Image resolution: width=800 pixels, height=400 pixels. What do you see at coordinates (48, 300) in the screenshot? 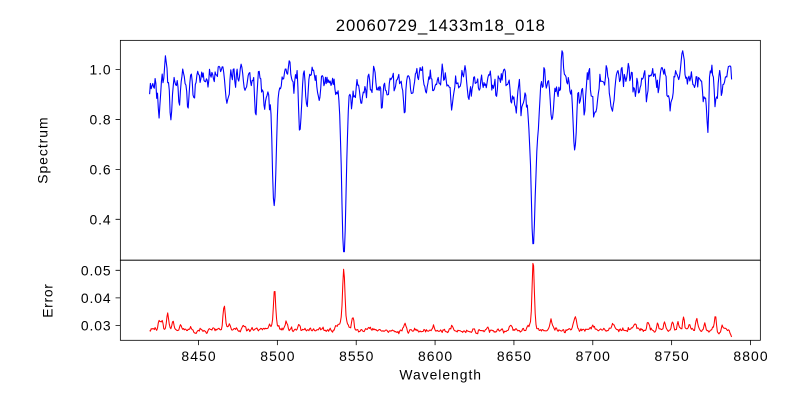
I see `svg-text: Error` at bounding box center [48, 300].